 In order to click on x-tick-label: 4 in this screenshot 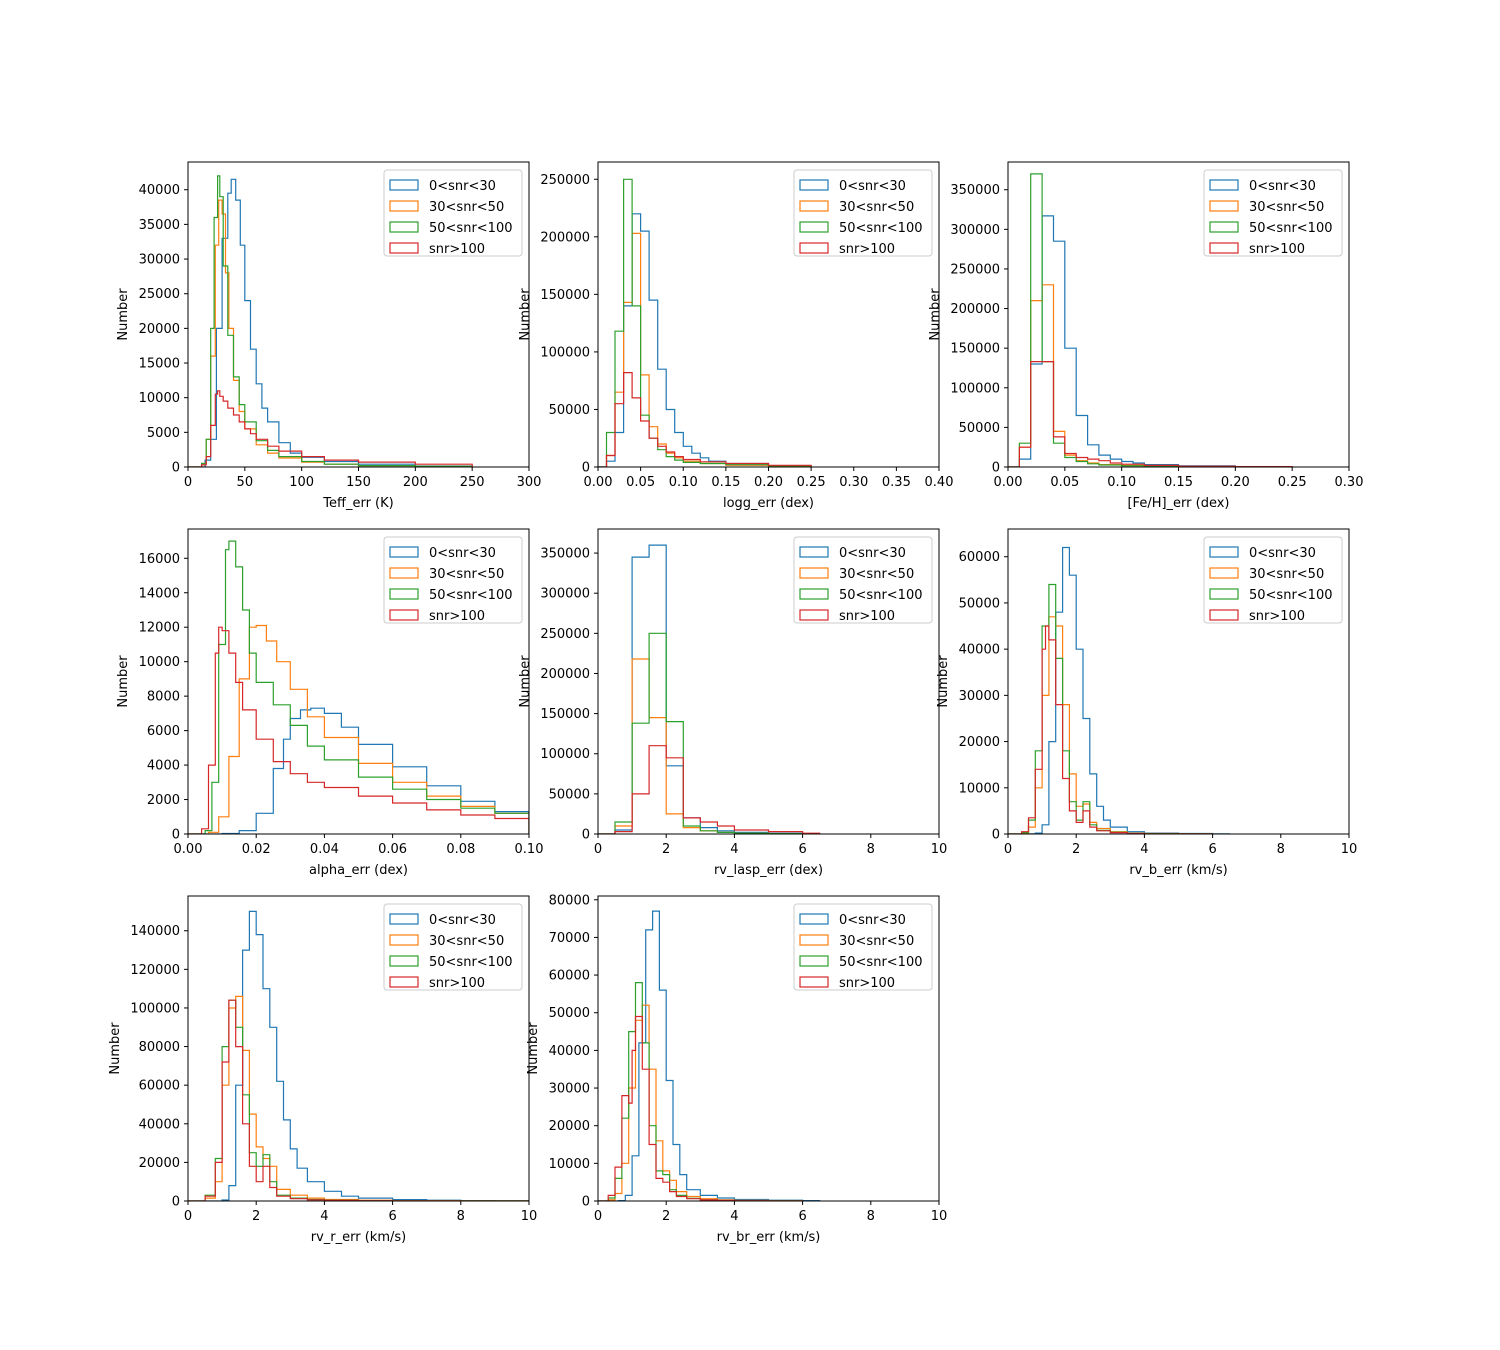, I will do `click(324, 1216)`.